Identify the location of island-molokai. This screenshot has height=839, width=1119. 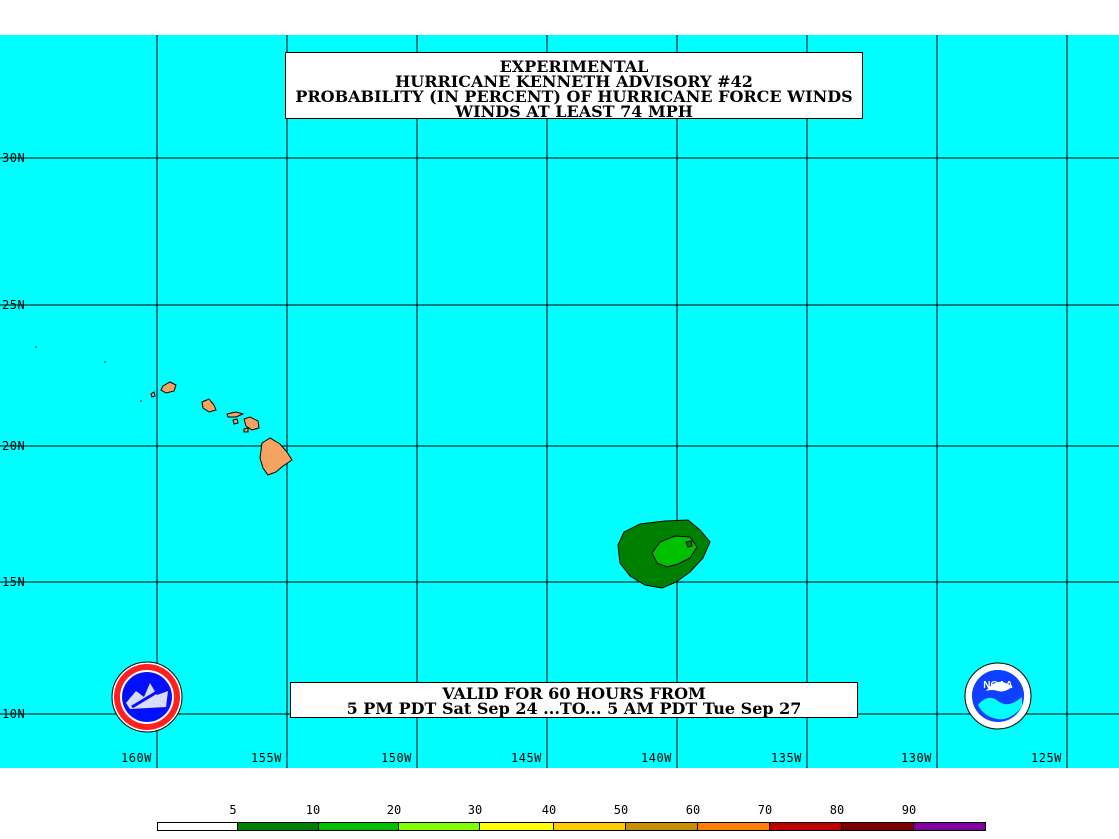
(235, 414).